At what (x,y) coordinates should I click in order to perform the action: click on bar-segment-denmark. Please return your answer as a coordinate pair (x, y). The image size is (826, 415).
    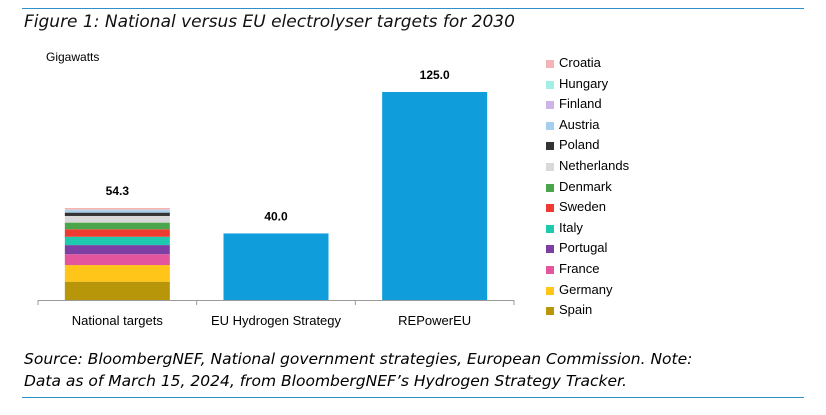
    Looking at the image, I should click on (117, 226).